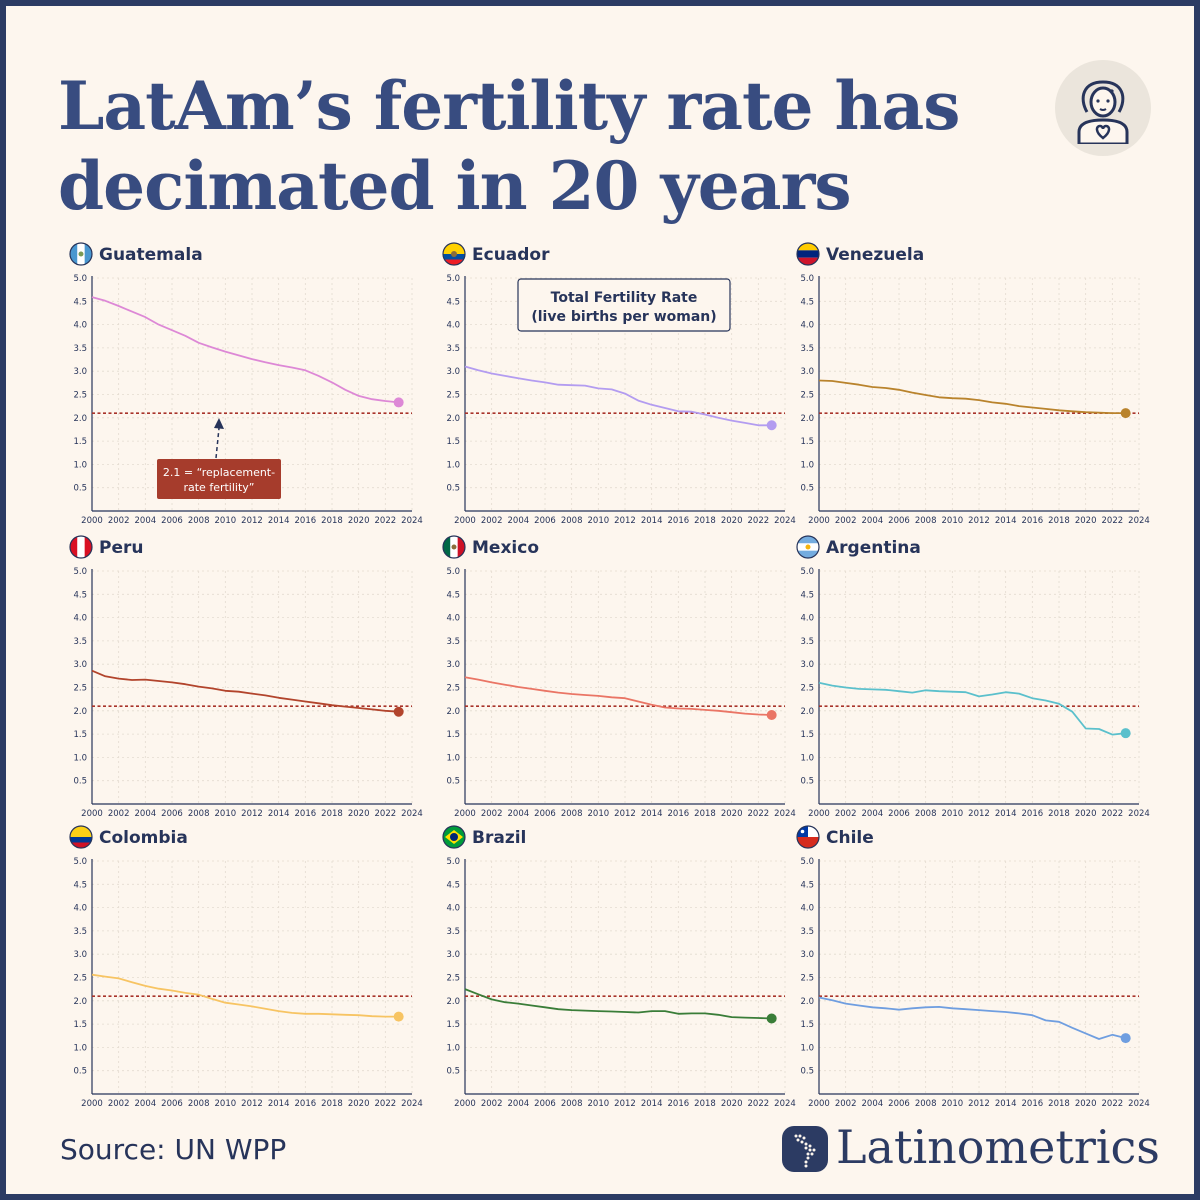 This screenshot has height=1200, width=1200. What do you see at coordinates (499, 838) in the screenshot?
I see `panel-title: Brazil` at bounding box center [499, 838].